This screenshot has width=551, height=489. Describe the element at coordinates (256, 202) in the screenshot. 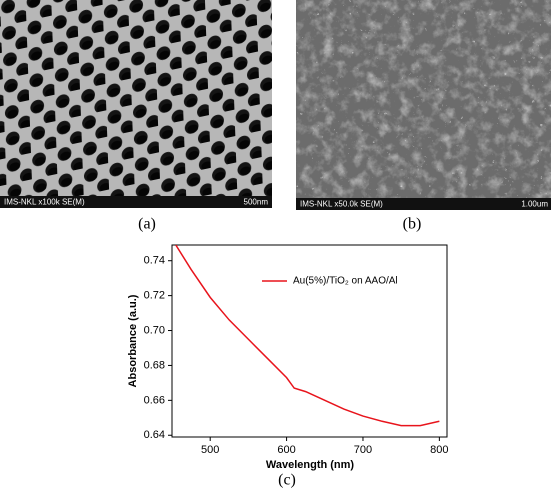

I see `sem-scale: 500nm` at that location.